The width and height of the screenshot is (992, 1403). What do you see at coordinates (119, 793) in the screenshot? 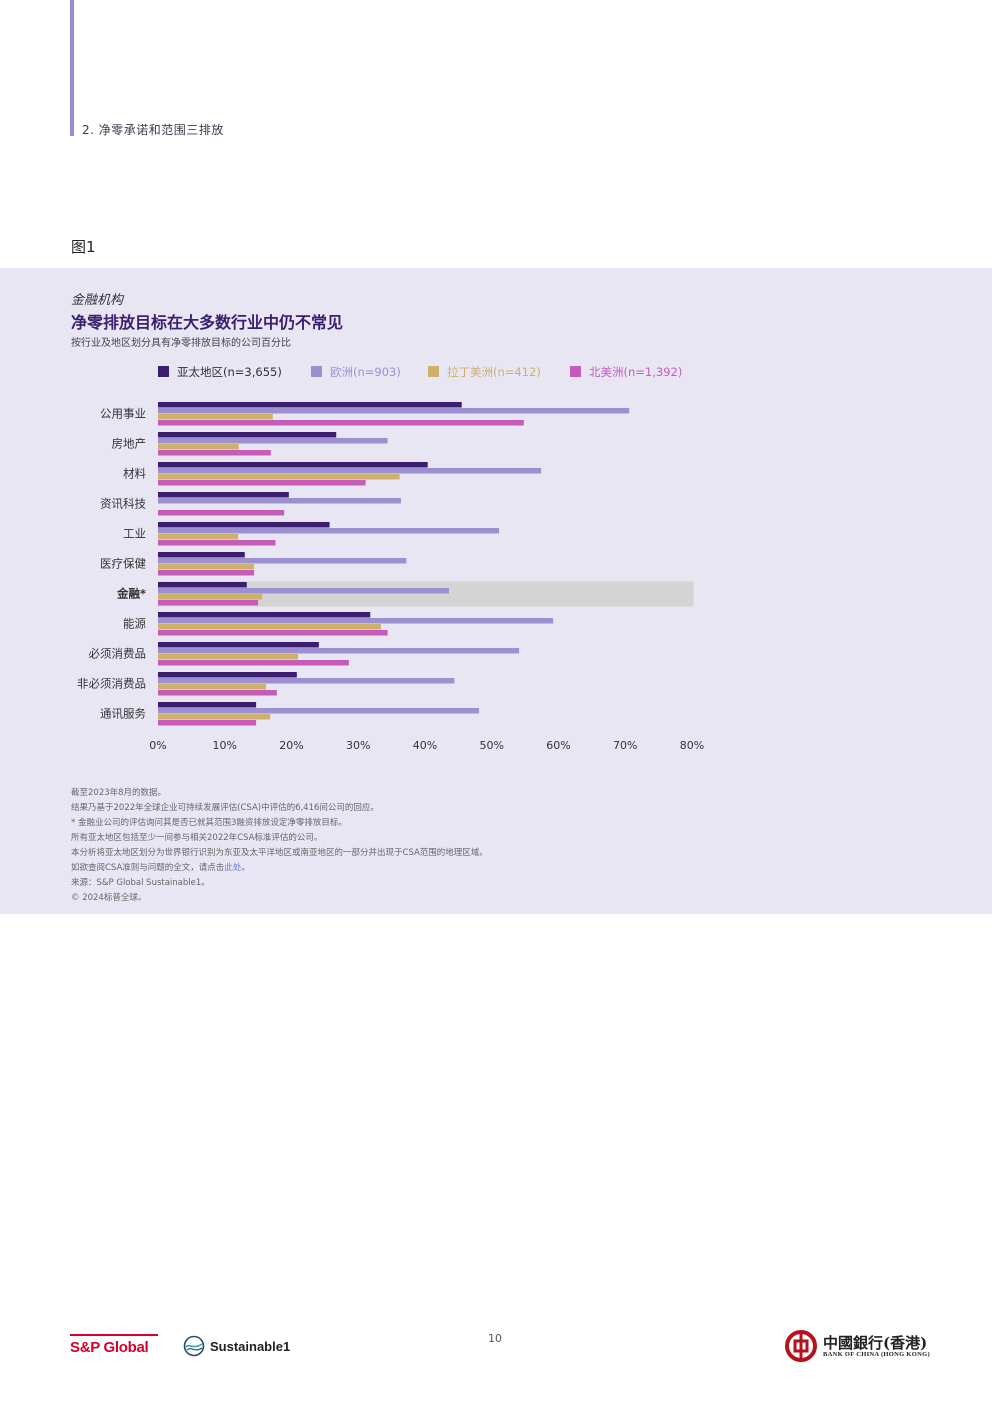
I see `note-line: 截至2023年8月的数据。` at bounding box center [119, 793].